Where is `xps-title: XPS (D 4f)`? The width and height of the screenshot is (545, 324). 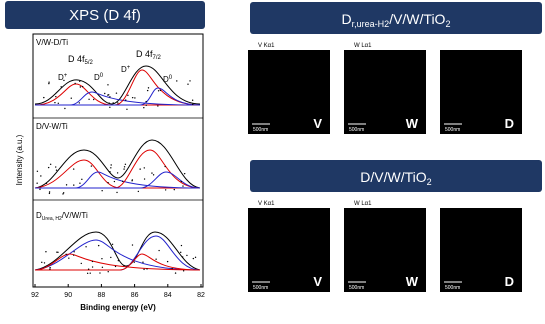 xps-title: XPS (D 4f) is located at coordinates (105, 15).